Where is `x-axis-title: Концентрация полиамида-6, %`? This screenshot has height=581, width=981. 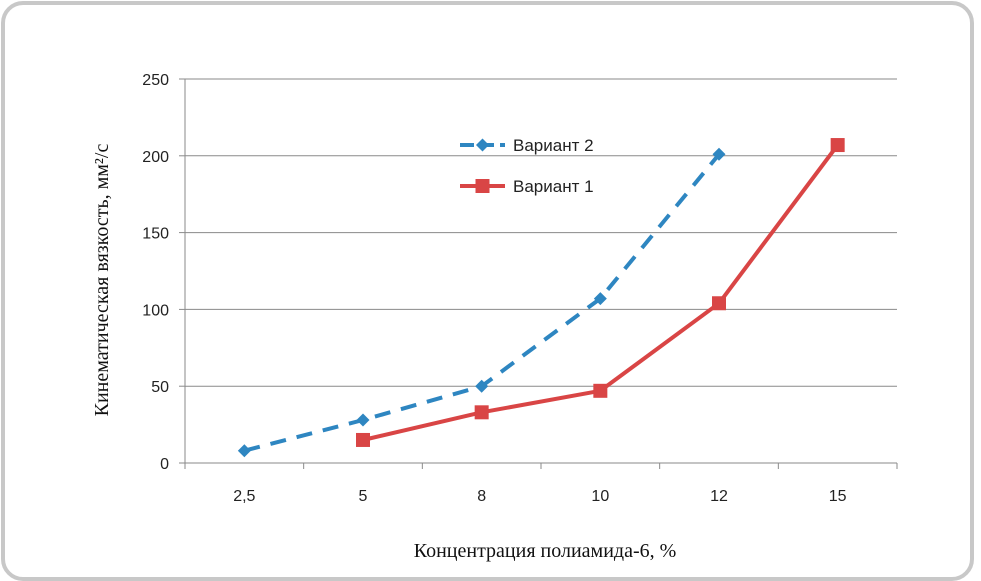 x-axis-title: Концентрация полиамида-6, % is located at coordinates (545, 551).